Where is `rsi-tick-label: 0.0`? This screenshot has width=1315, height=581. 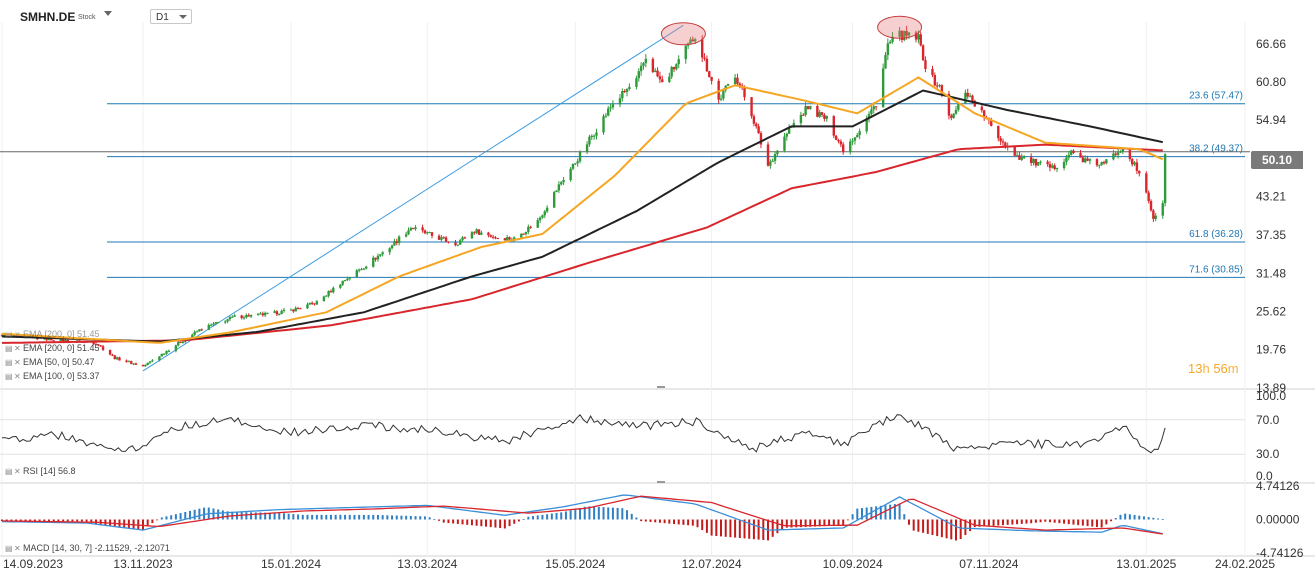
rsi-tick-label: 0.0 is located at coordinates (1264, 476).